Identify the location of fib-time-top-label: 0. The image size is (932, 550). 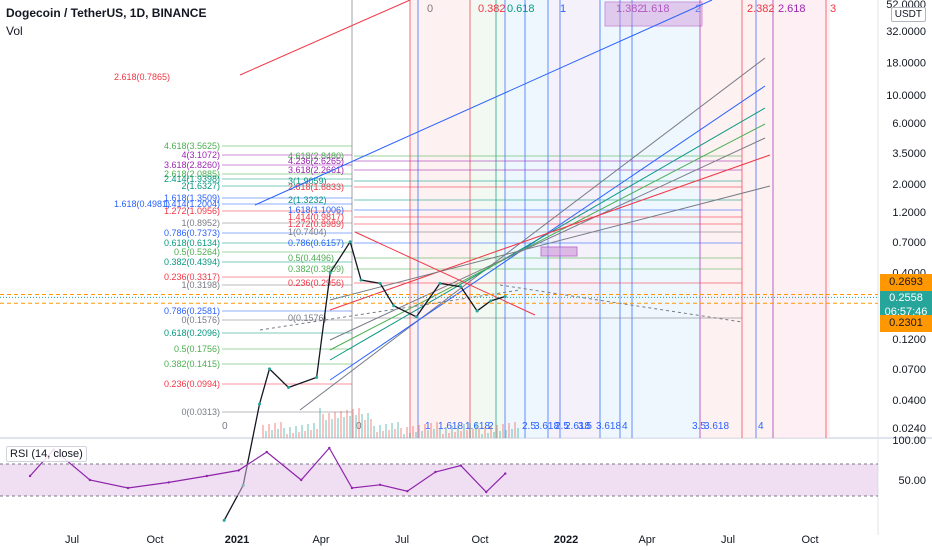
(430, 9).